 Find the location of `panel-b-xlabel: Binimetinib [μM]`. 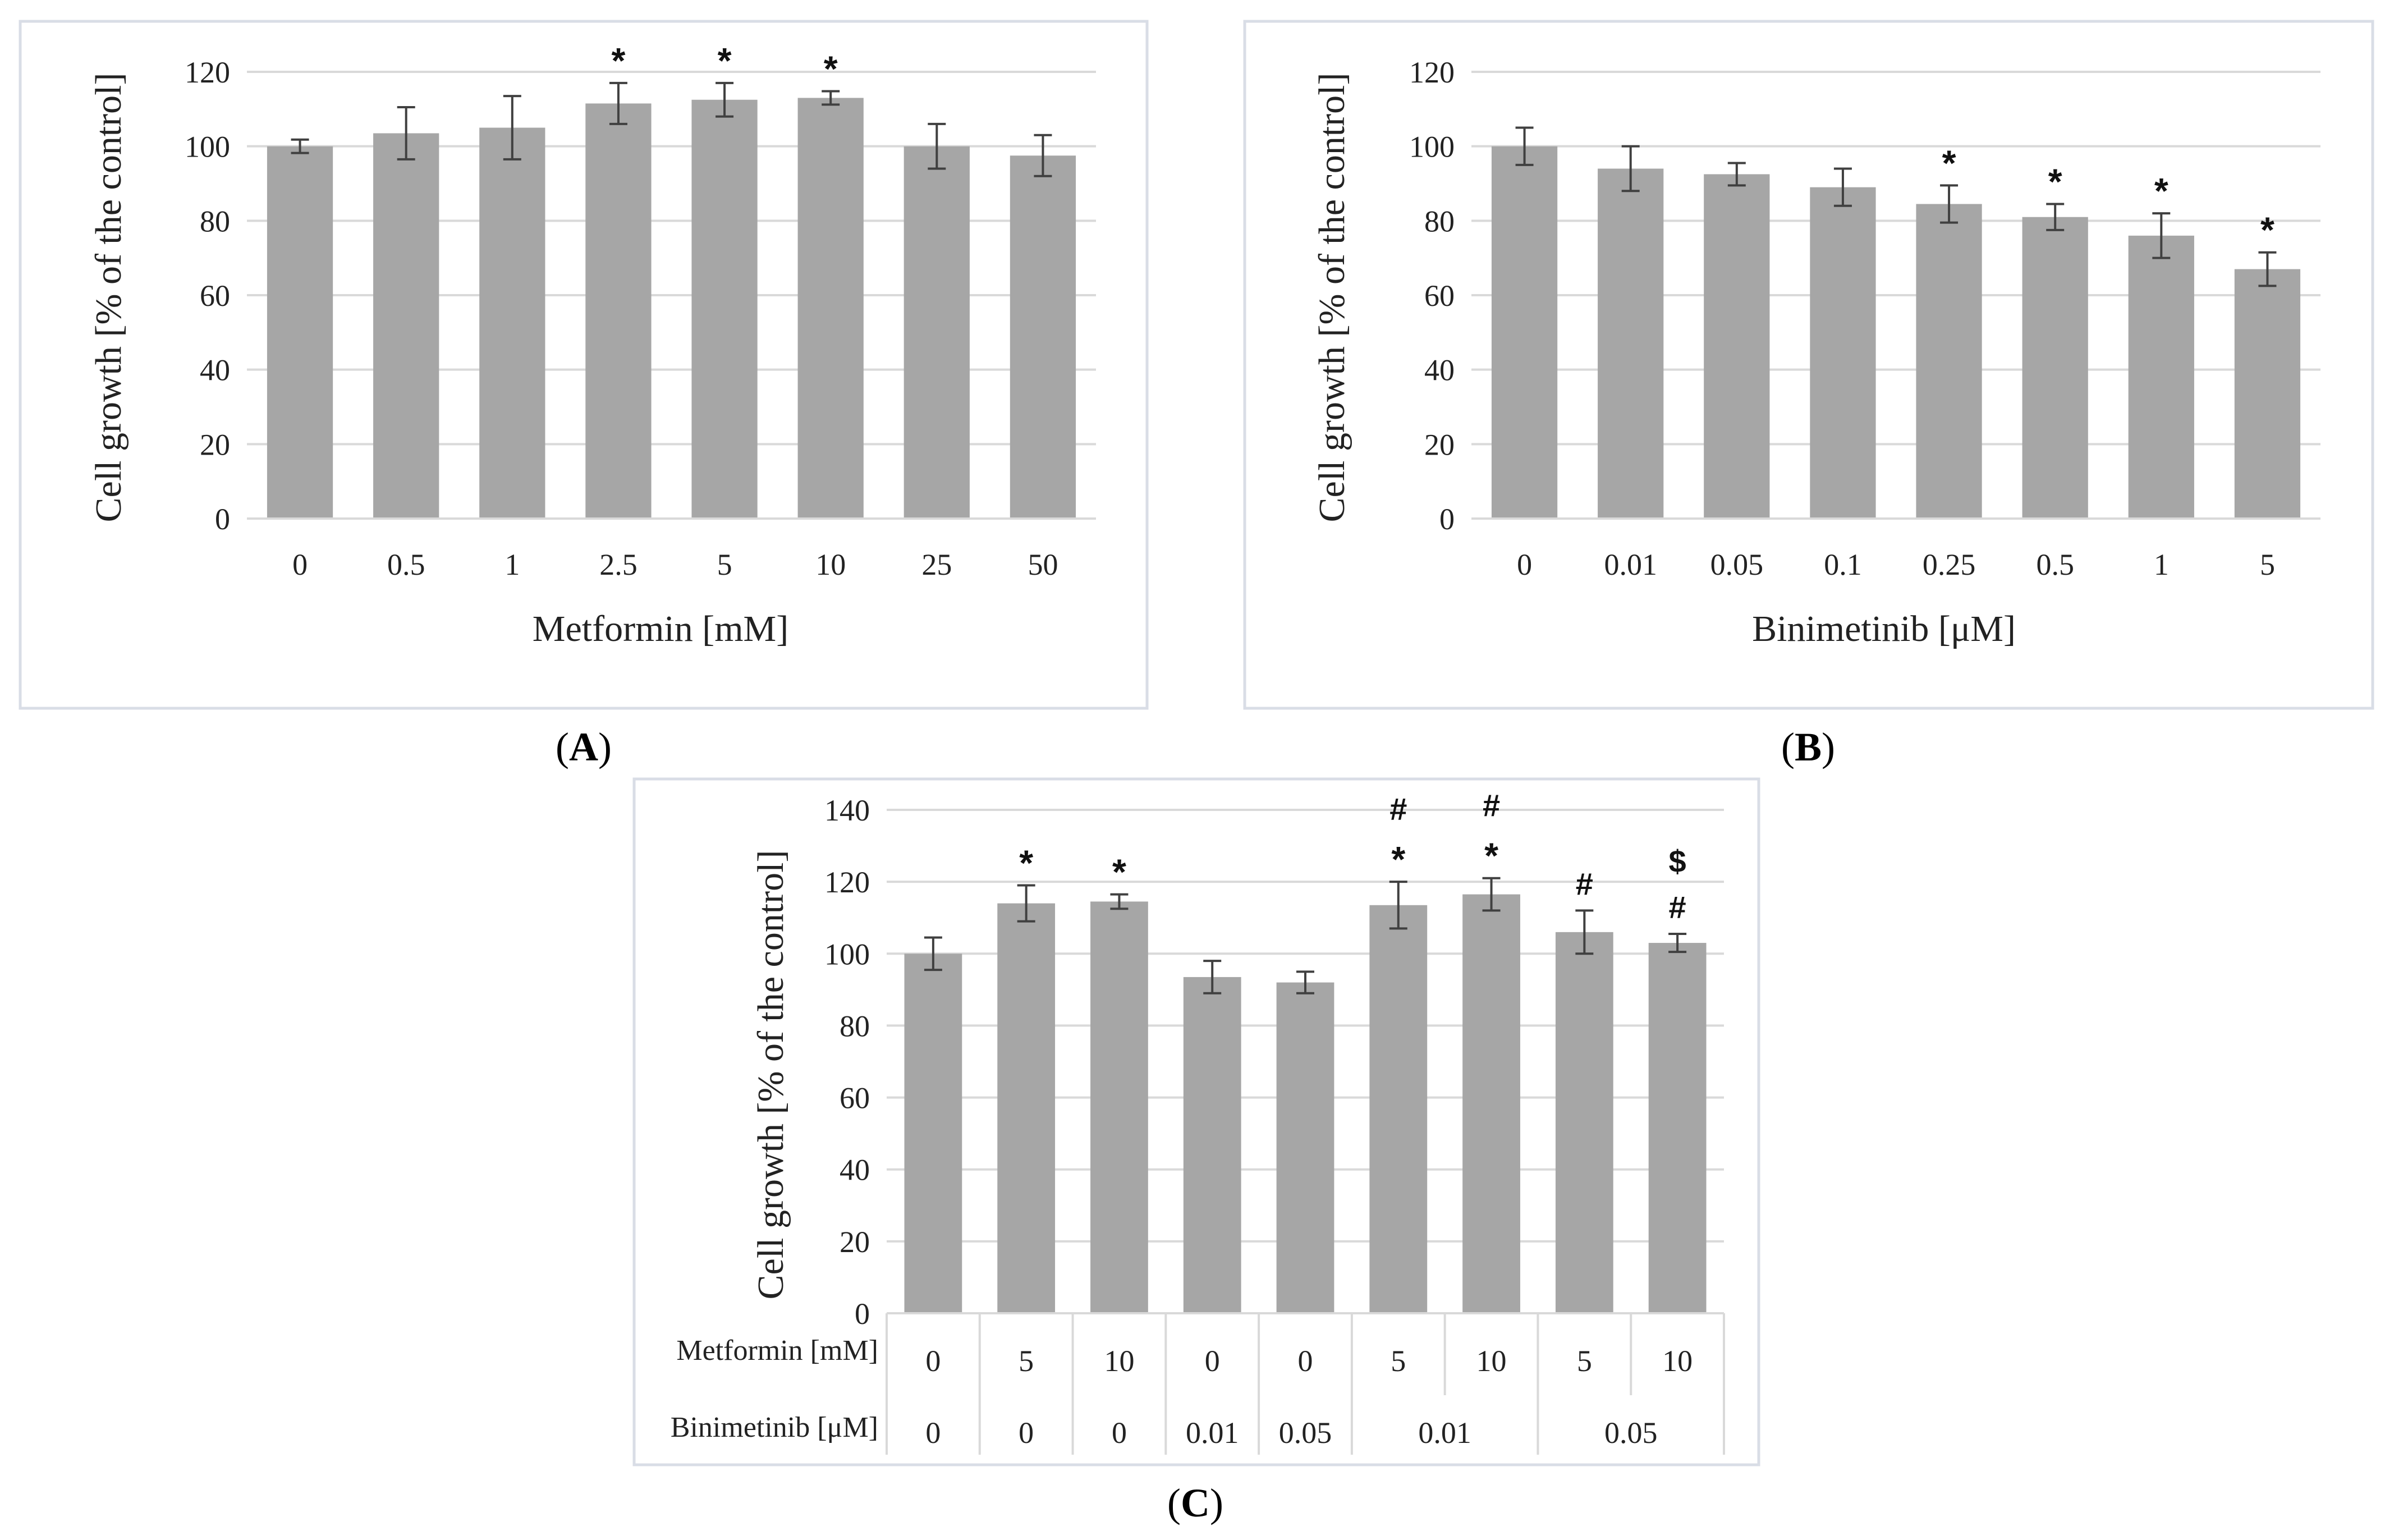

panel-b-xlabel: Binimetinib [μM] is located at coordinates (1884, 628).